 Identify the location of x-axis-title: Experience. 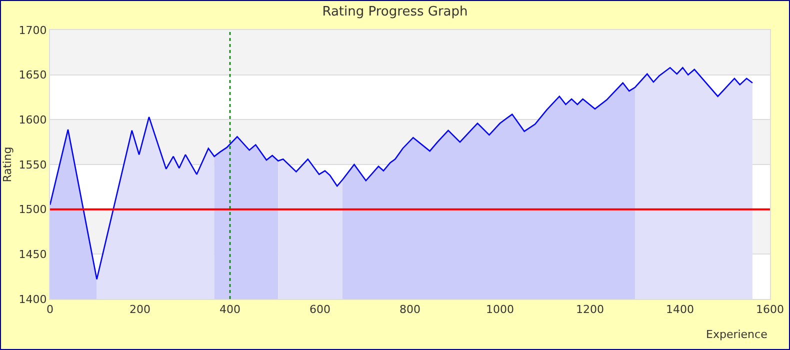
(737, 334).